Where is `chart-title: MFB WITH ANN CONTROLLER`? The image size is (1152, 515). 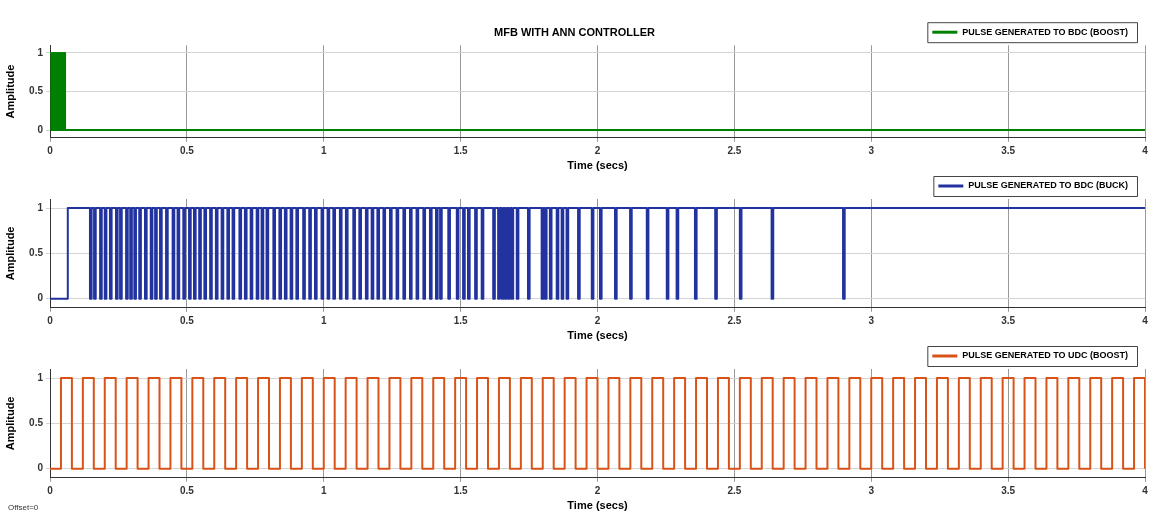 chart-title: MFB WITH ANN CONTROLLER is located at coordinates (574, 31).